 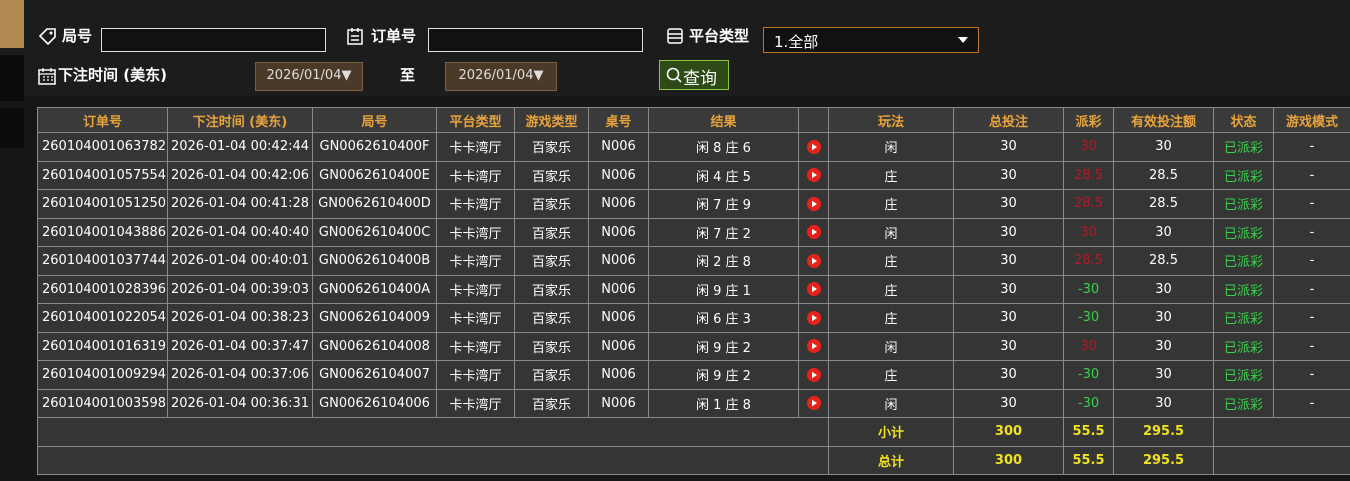 I want to click on table-cell: 闲 2 庄 8, so click(x=723, y=261).